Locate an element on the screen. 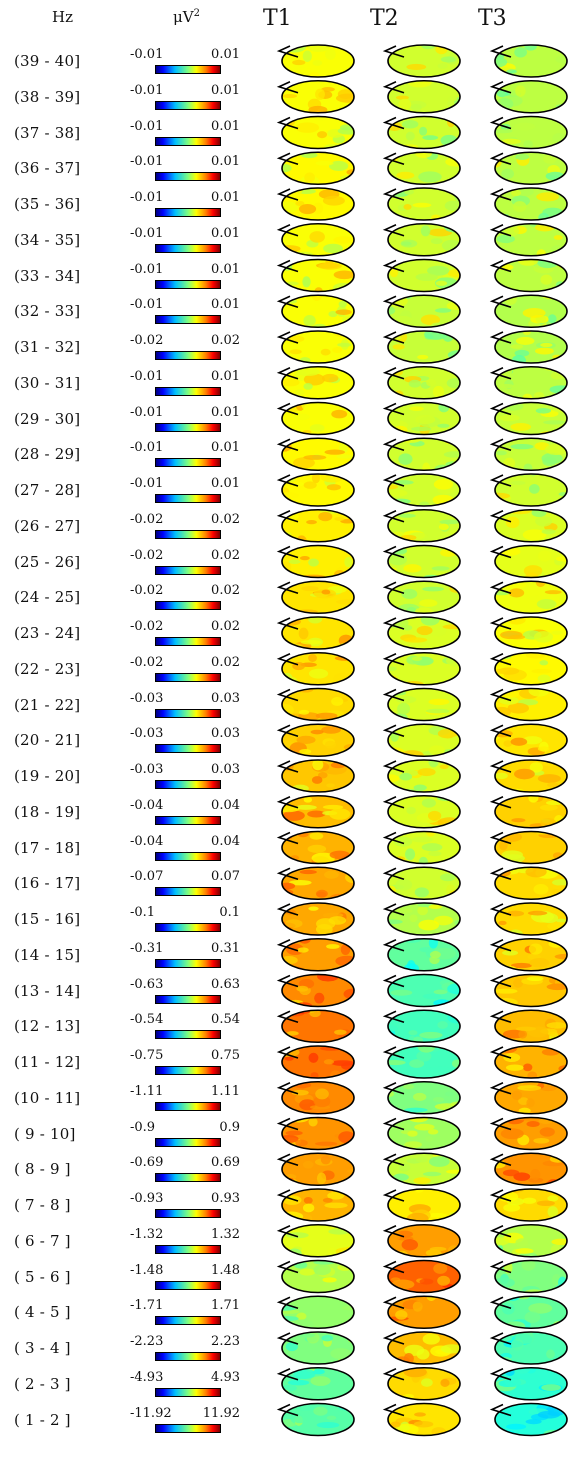  frequency-row: (12 - 13] -0.54 0.54 is located at coordinates (284, 1029).